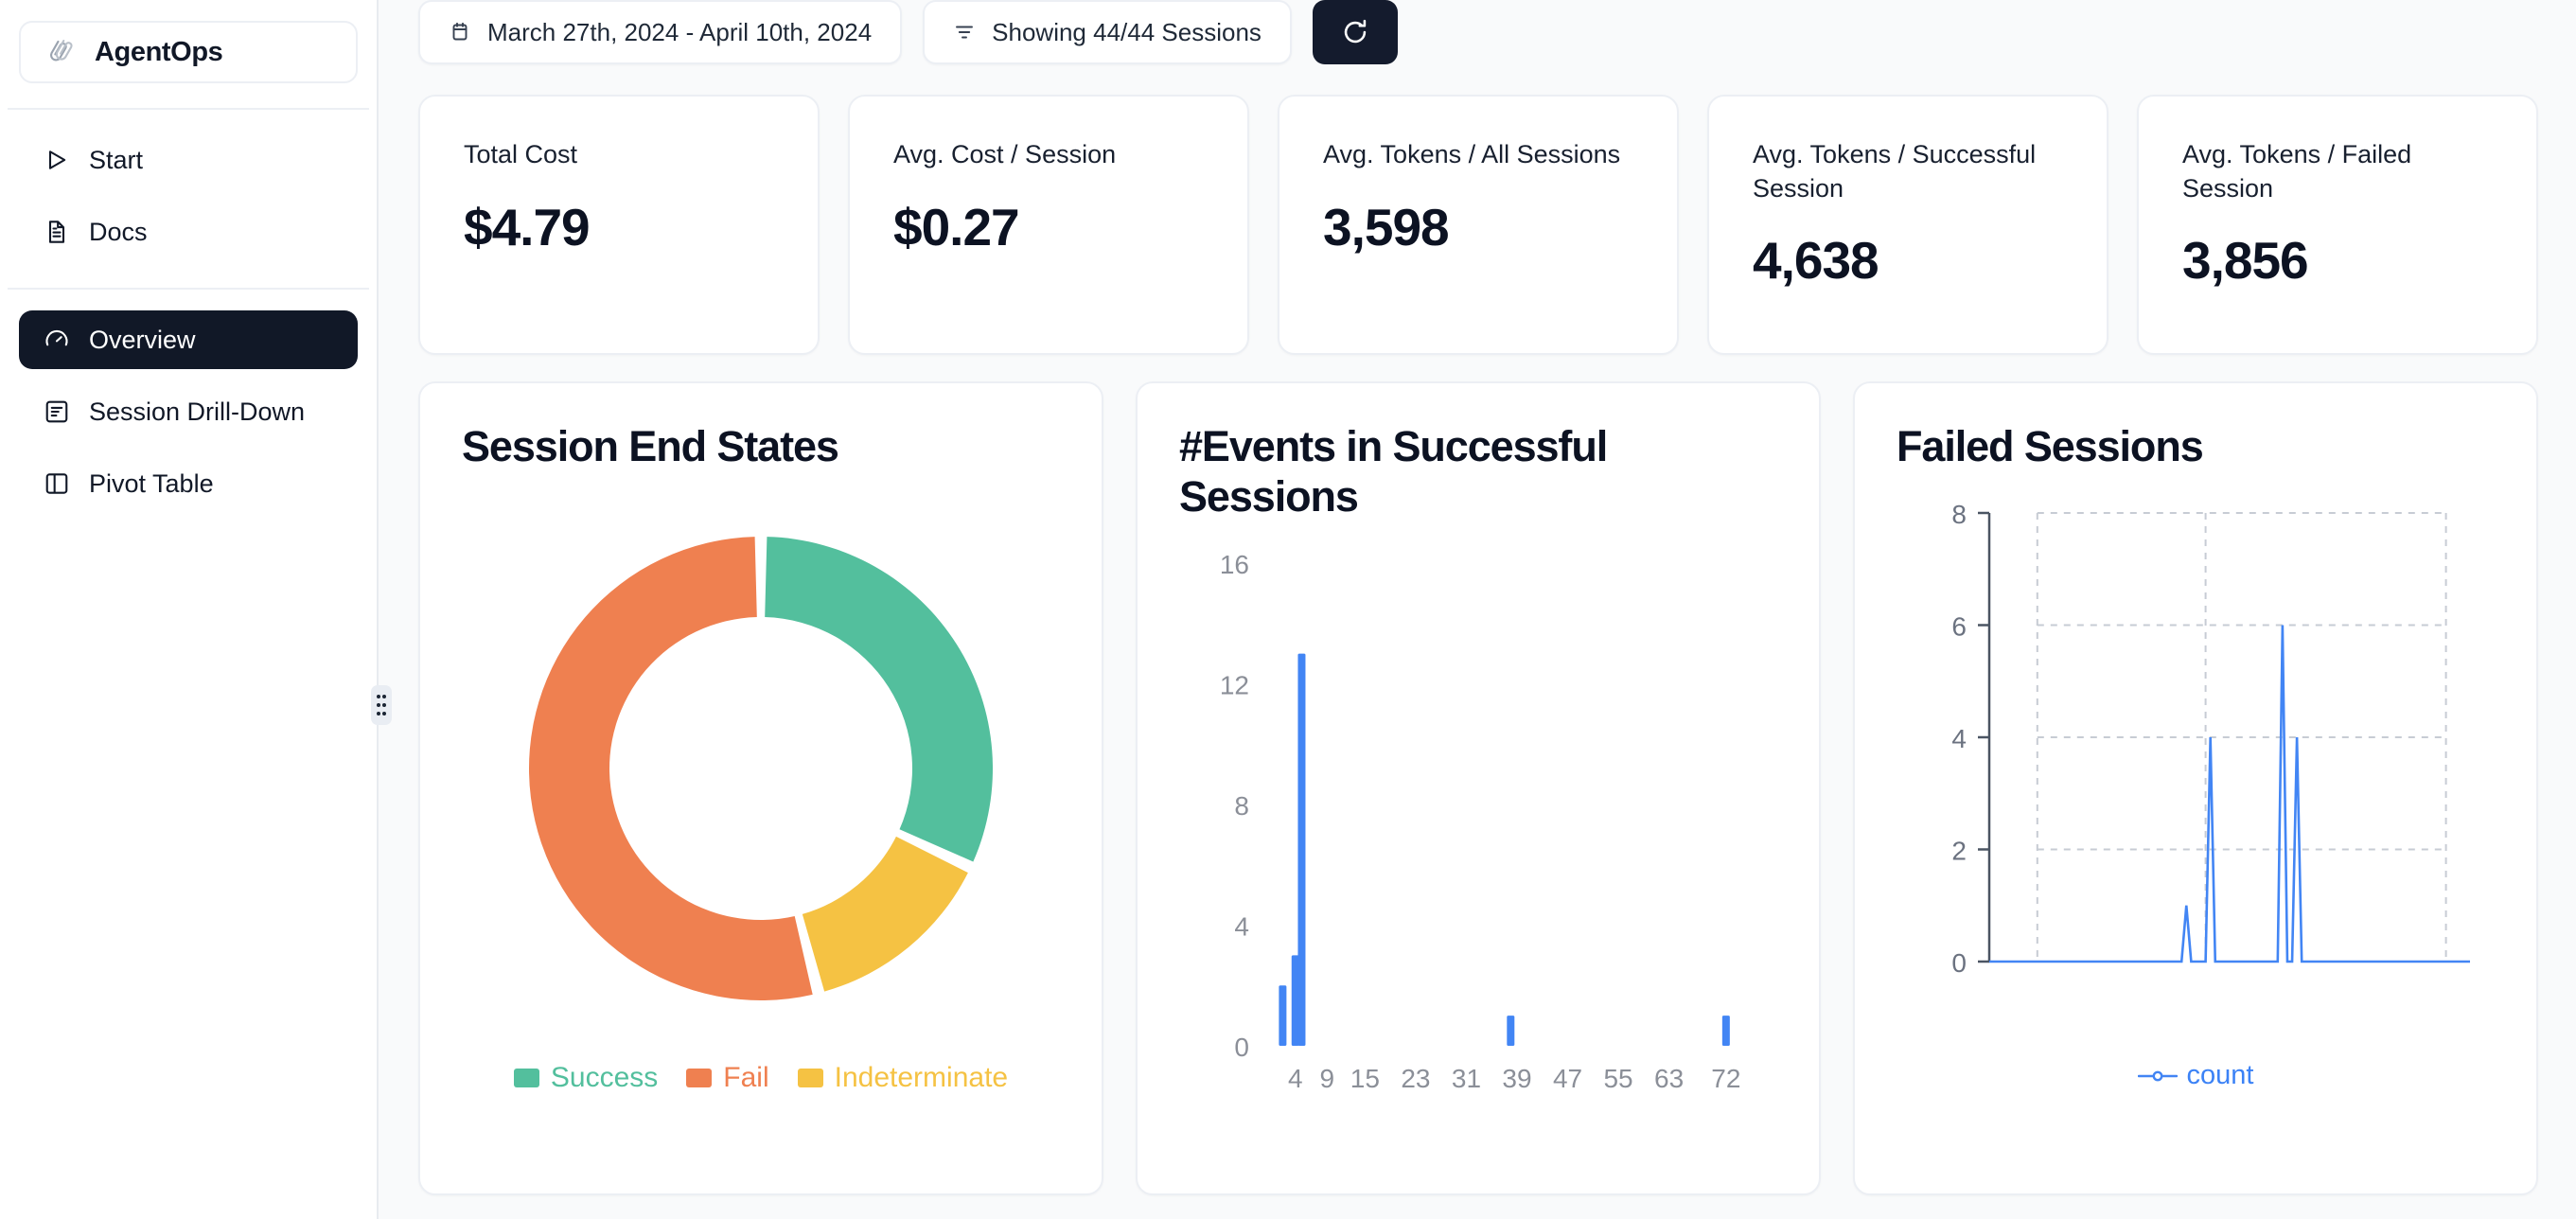 The image size is (2576, 1219). Describe the element at coordinates (2050, 446) in the screenshot. I see `chart-title-failed-sessions: Failed Sessions` at that location.